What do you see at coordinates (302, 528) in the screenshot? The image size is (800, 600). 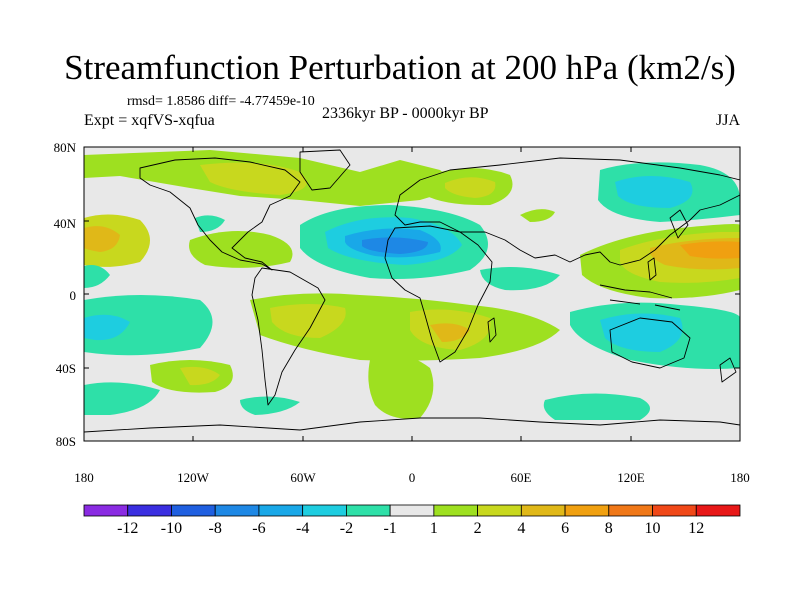 I see `colorbar-label: -4` at bounding box center [302, 528].